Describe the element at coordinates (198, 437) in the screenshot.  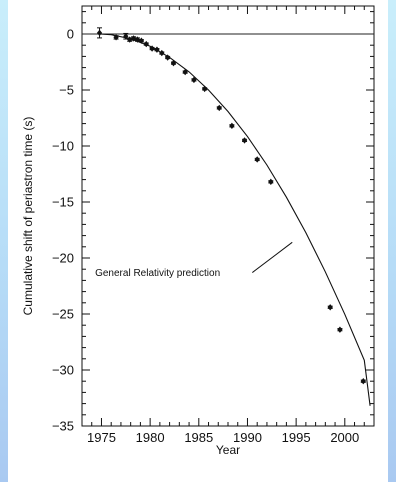
I see `x-tick-label: 1985` at that location.